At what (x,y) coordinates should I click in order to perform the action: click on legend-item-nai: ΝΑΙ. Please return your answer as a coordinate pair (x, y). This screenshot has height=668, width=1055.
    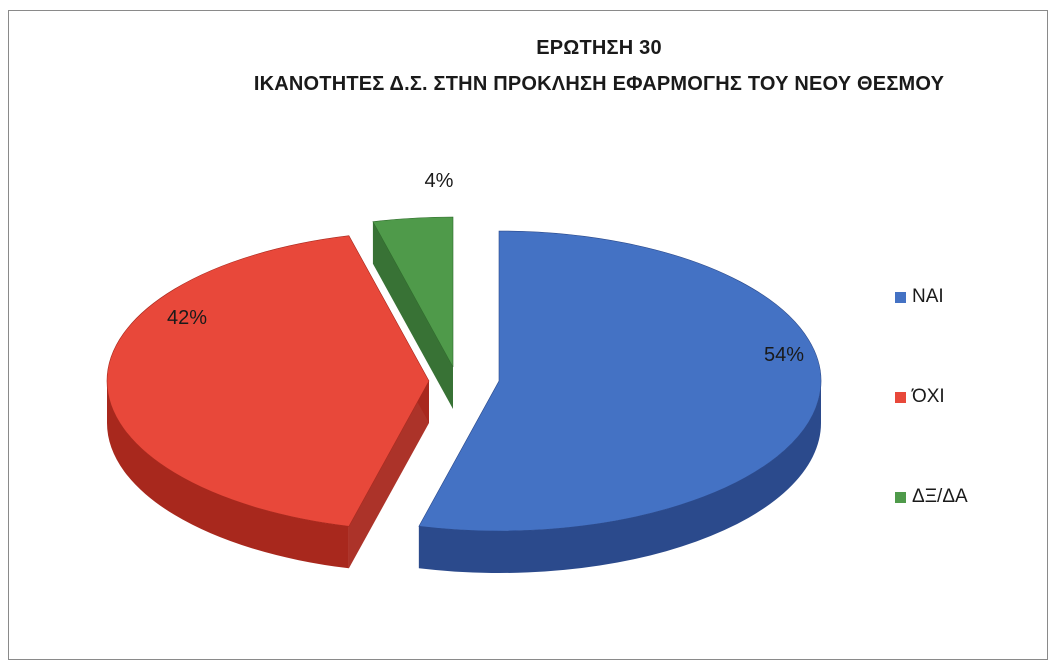
    Looking at the image, I should click on (919, 297).